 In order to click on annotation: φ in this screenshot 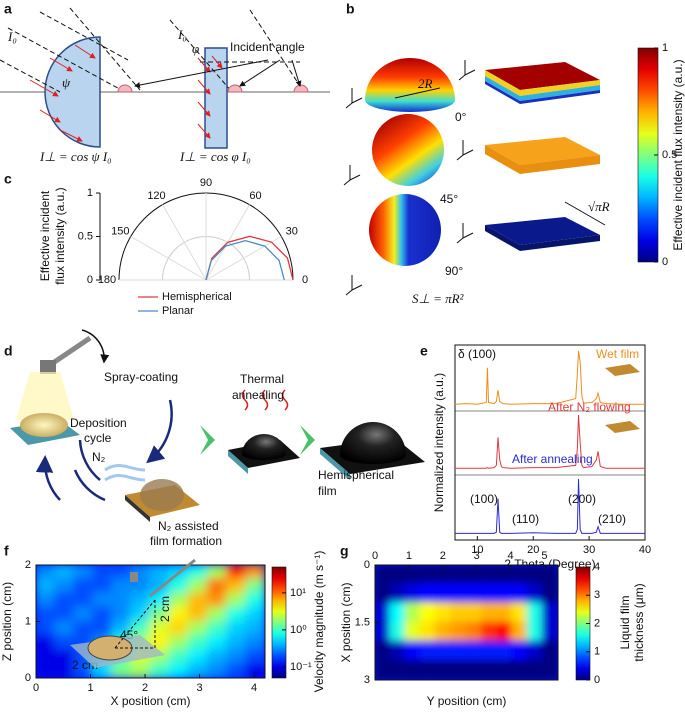, I will do `click(195, 48)`.